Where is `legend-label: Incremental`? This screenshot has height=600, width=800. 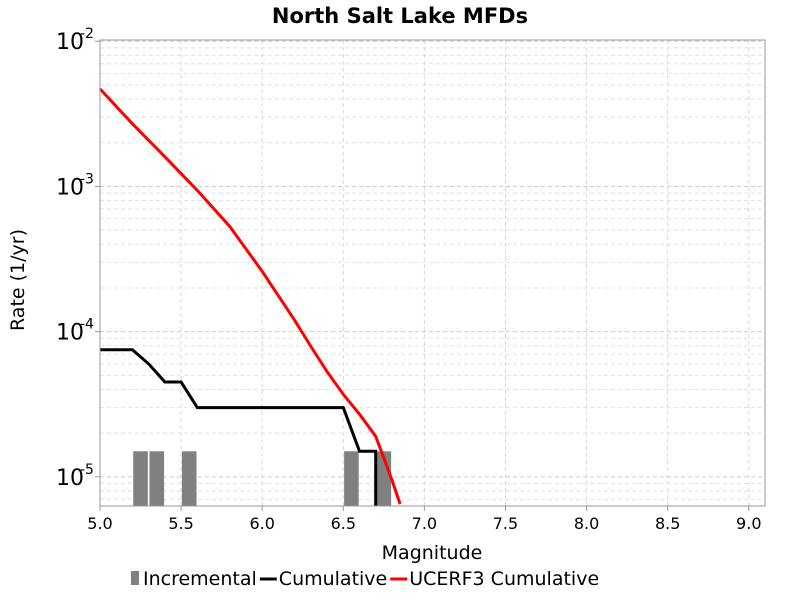 legend-label: Incremental is located at coordinates (200, 579).